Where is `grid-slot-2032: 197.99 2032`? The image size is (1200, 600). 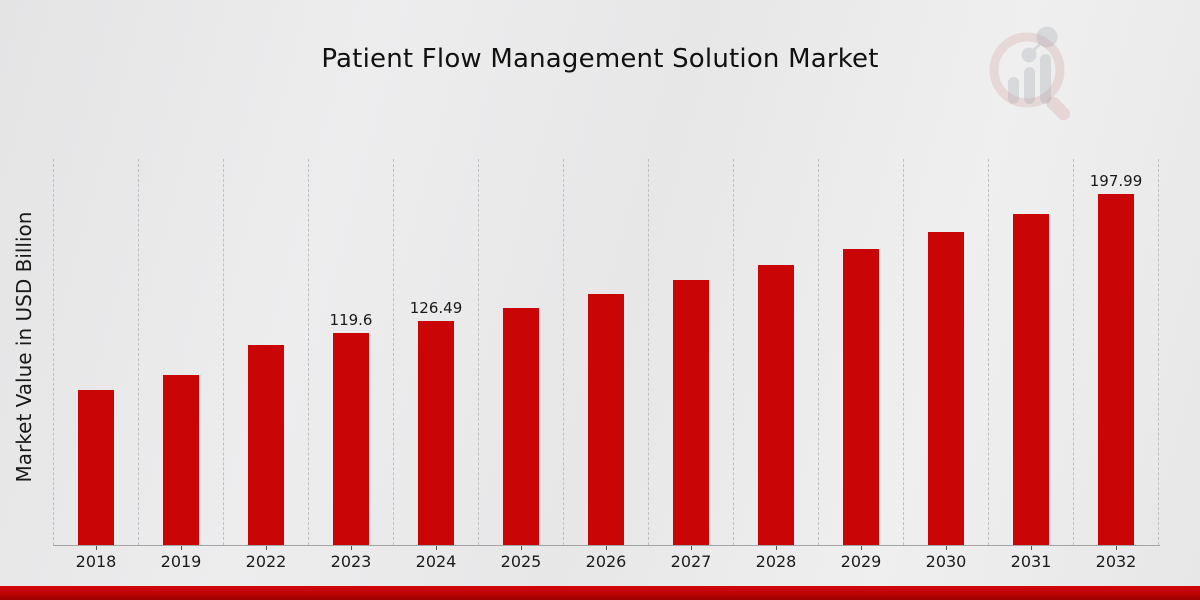 grid-slot-2032: 197.99 2032 is located at coordinates (1115, 365).